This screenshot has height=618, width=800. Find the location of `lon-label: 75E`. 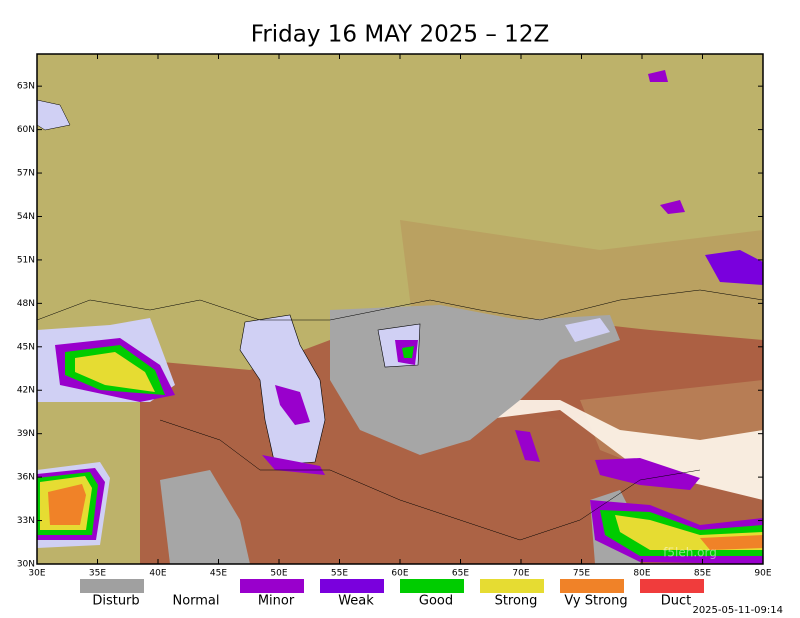

lon-label: 75E is located at coordinates (581, 574).